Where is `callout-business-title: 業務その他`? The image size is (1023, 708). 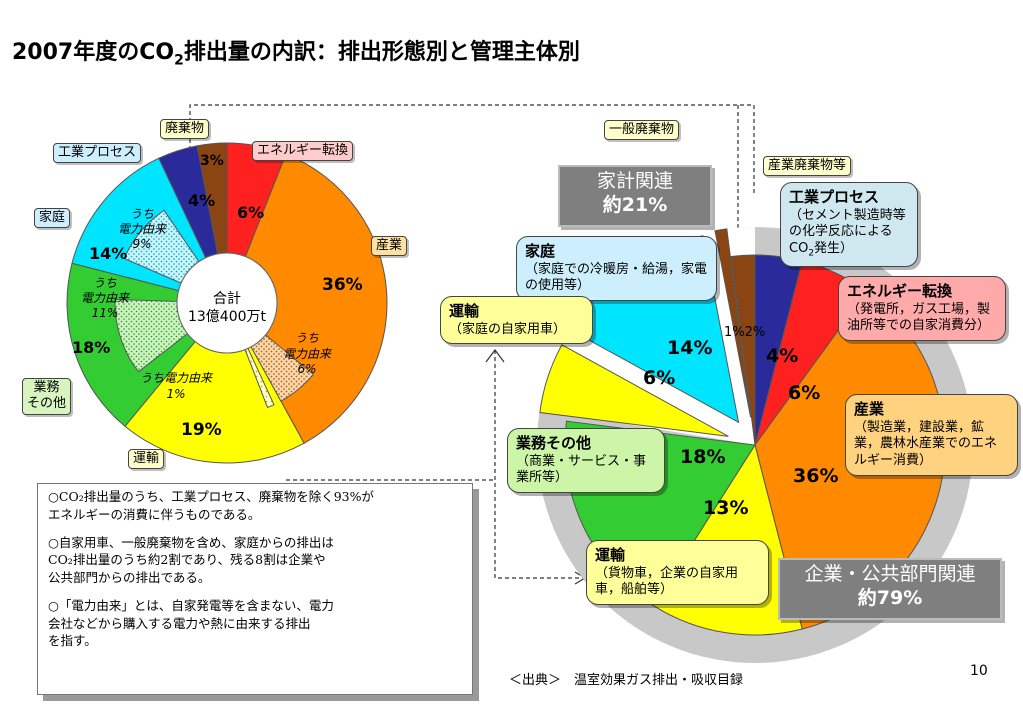 callout-business-title: 業務その他 is located at coordinates (554, 443).